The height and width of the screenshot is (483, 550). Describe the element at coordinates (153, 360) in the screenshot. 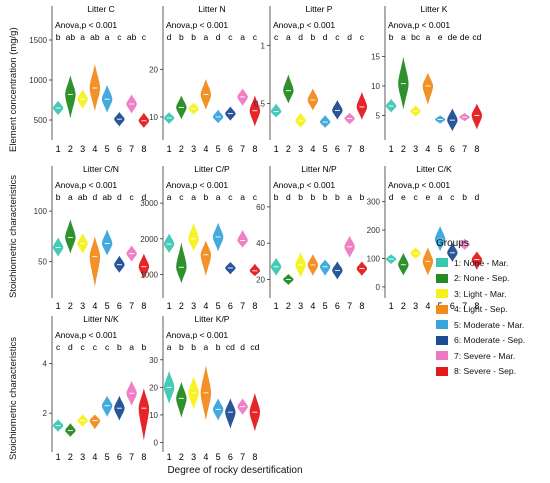

I see `y-tick-label: 30` at that location.